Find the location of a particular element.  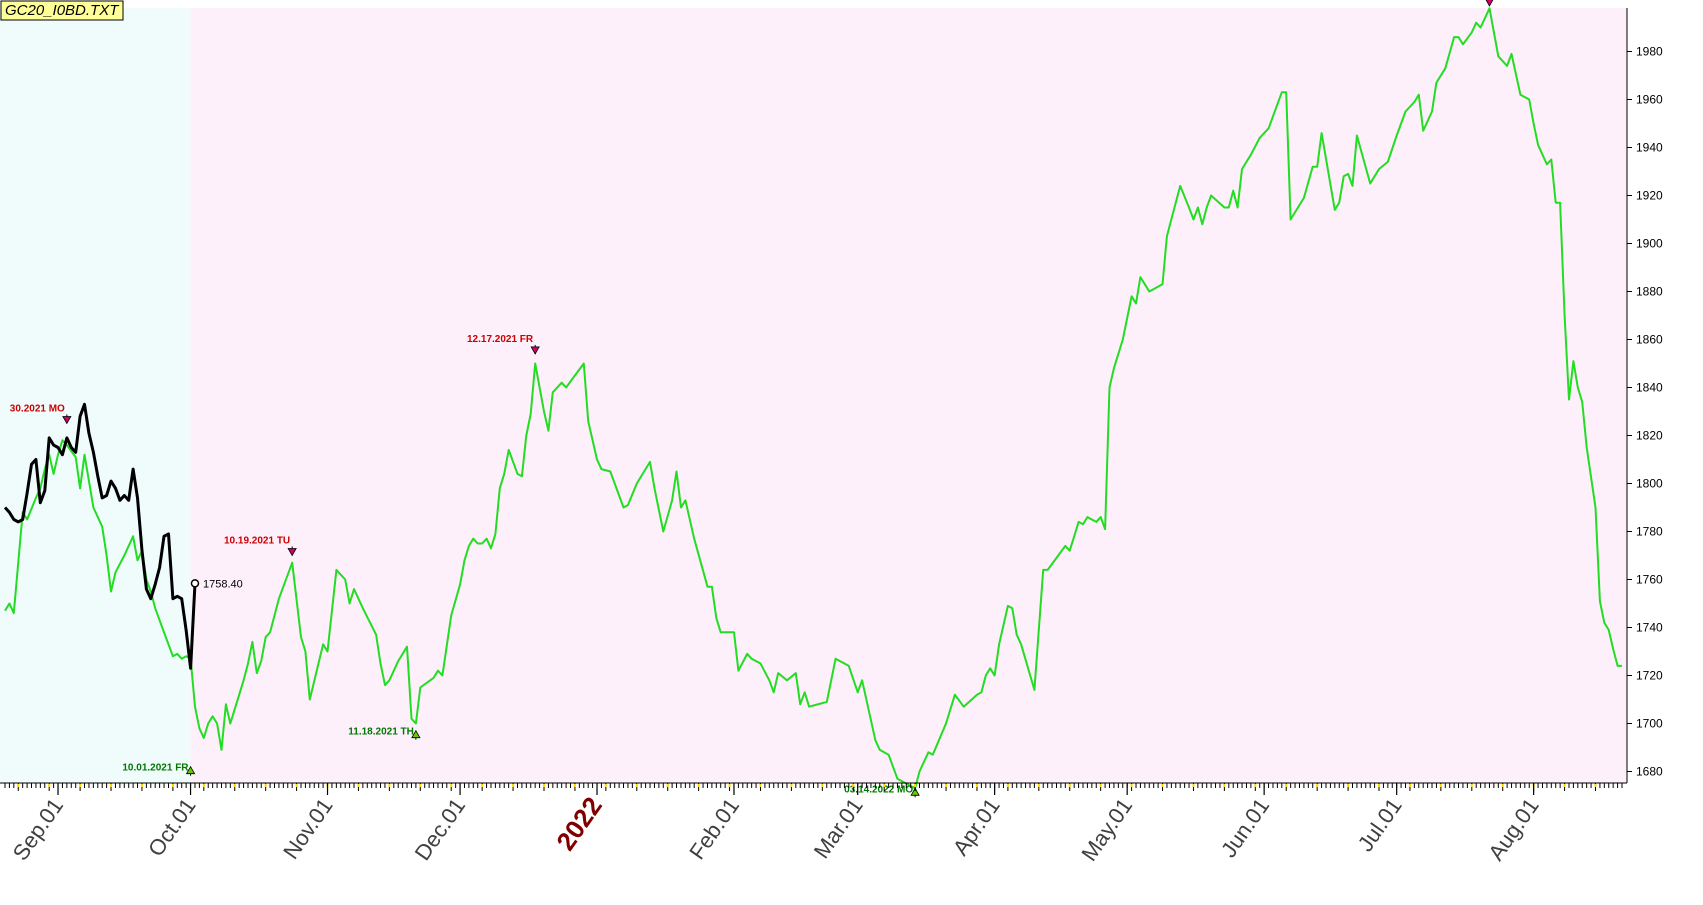

last-price-label: 1758.40 is located at coordinates (223, 584).